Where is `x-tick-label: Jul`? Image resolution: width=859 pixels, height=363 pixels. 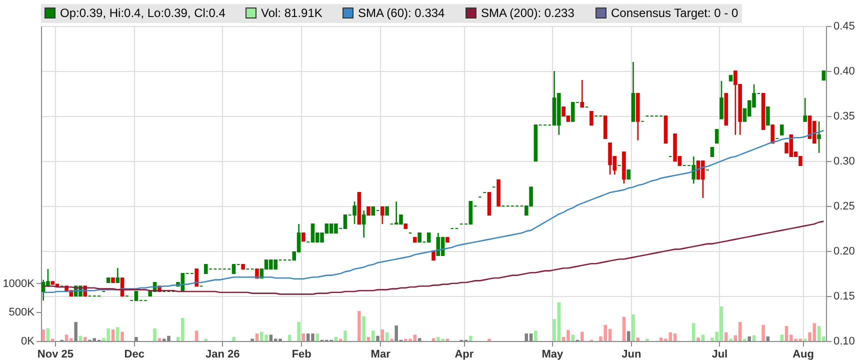 x-tick-label: Jul is located at coordinates (720, 354).